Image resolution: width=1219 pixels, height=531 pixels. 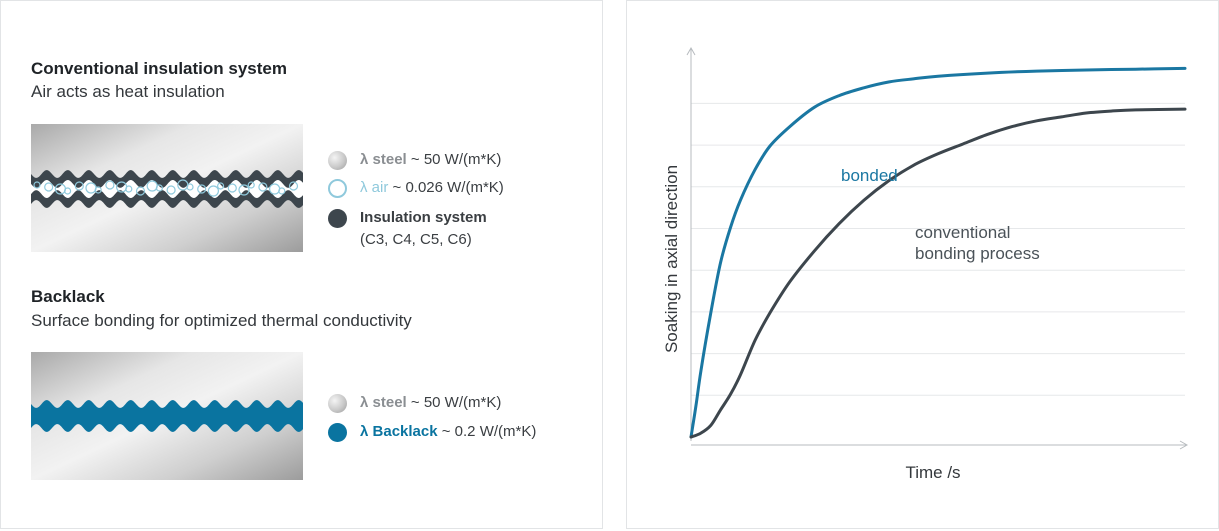 I want to click on legend-steel-conventional: λ steel ~ 50 W/(m*K), so click(x=414, y=160).